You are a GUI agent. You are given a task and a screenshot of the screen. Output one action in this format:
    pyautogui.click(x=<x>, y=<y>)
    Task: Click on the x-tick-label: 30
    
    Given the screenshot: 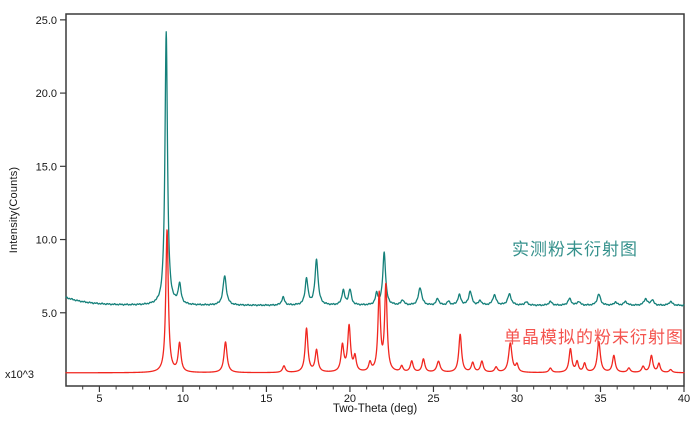 What is the action you would take?
    pyautogui.click(x=517, y=399)
    